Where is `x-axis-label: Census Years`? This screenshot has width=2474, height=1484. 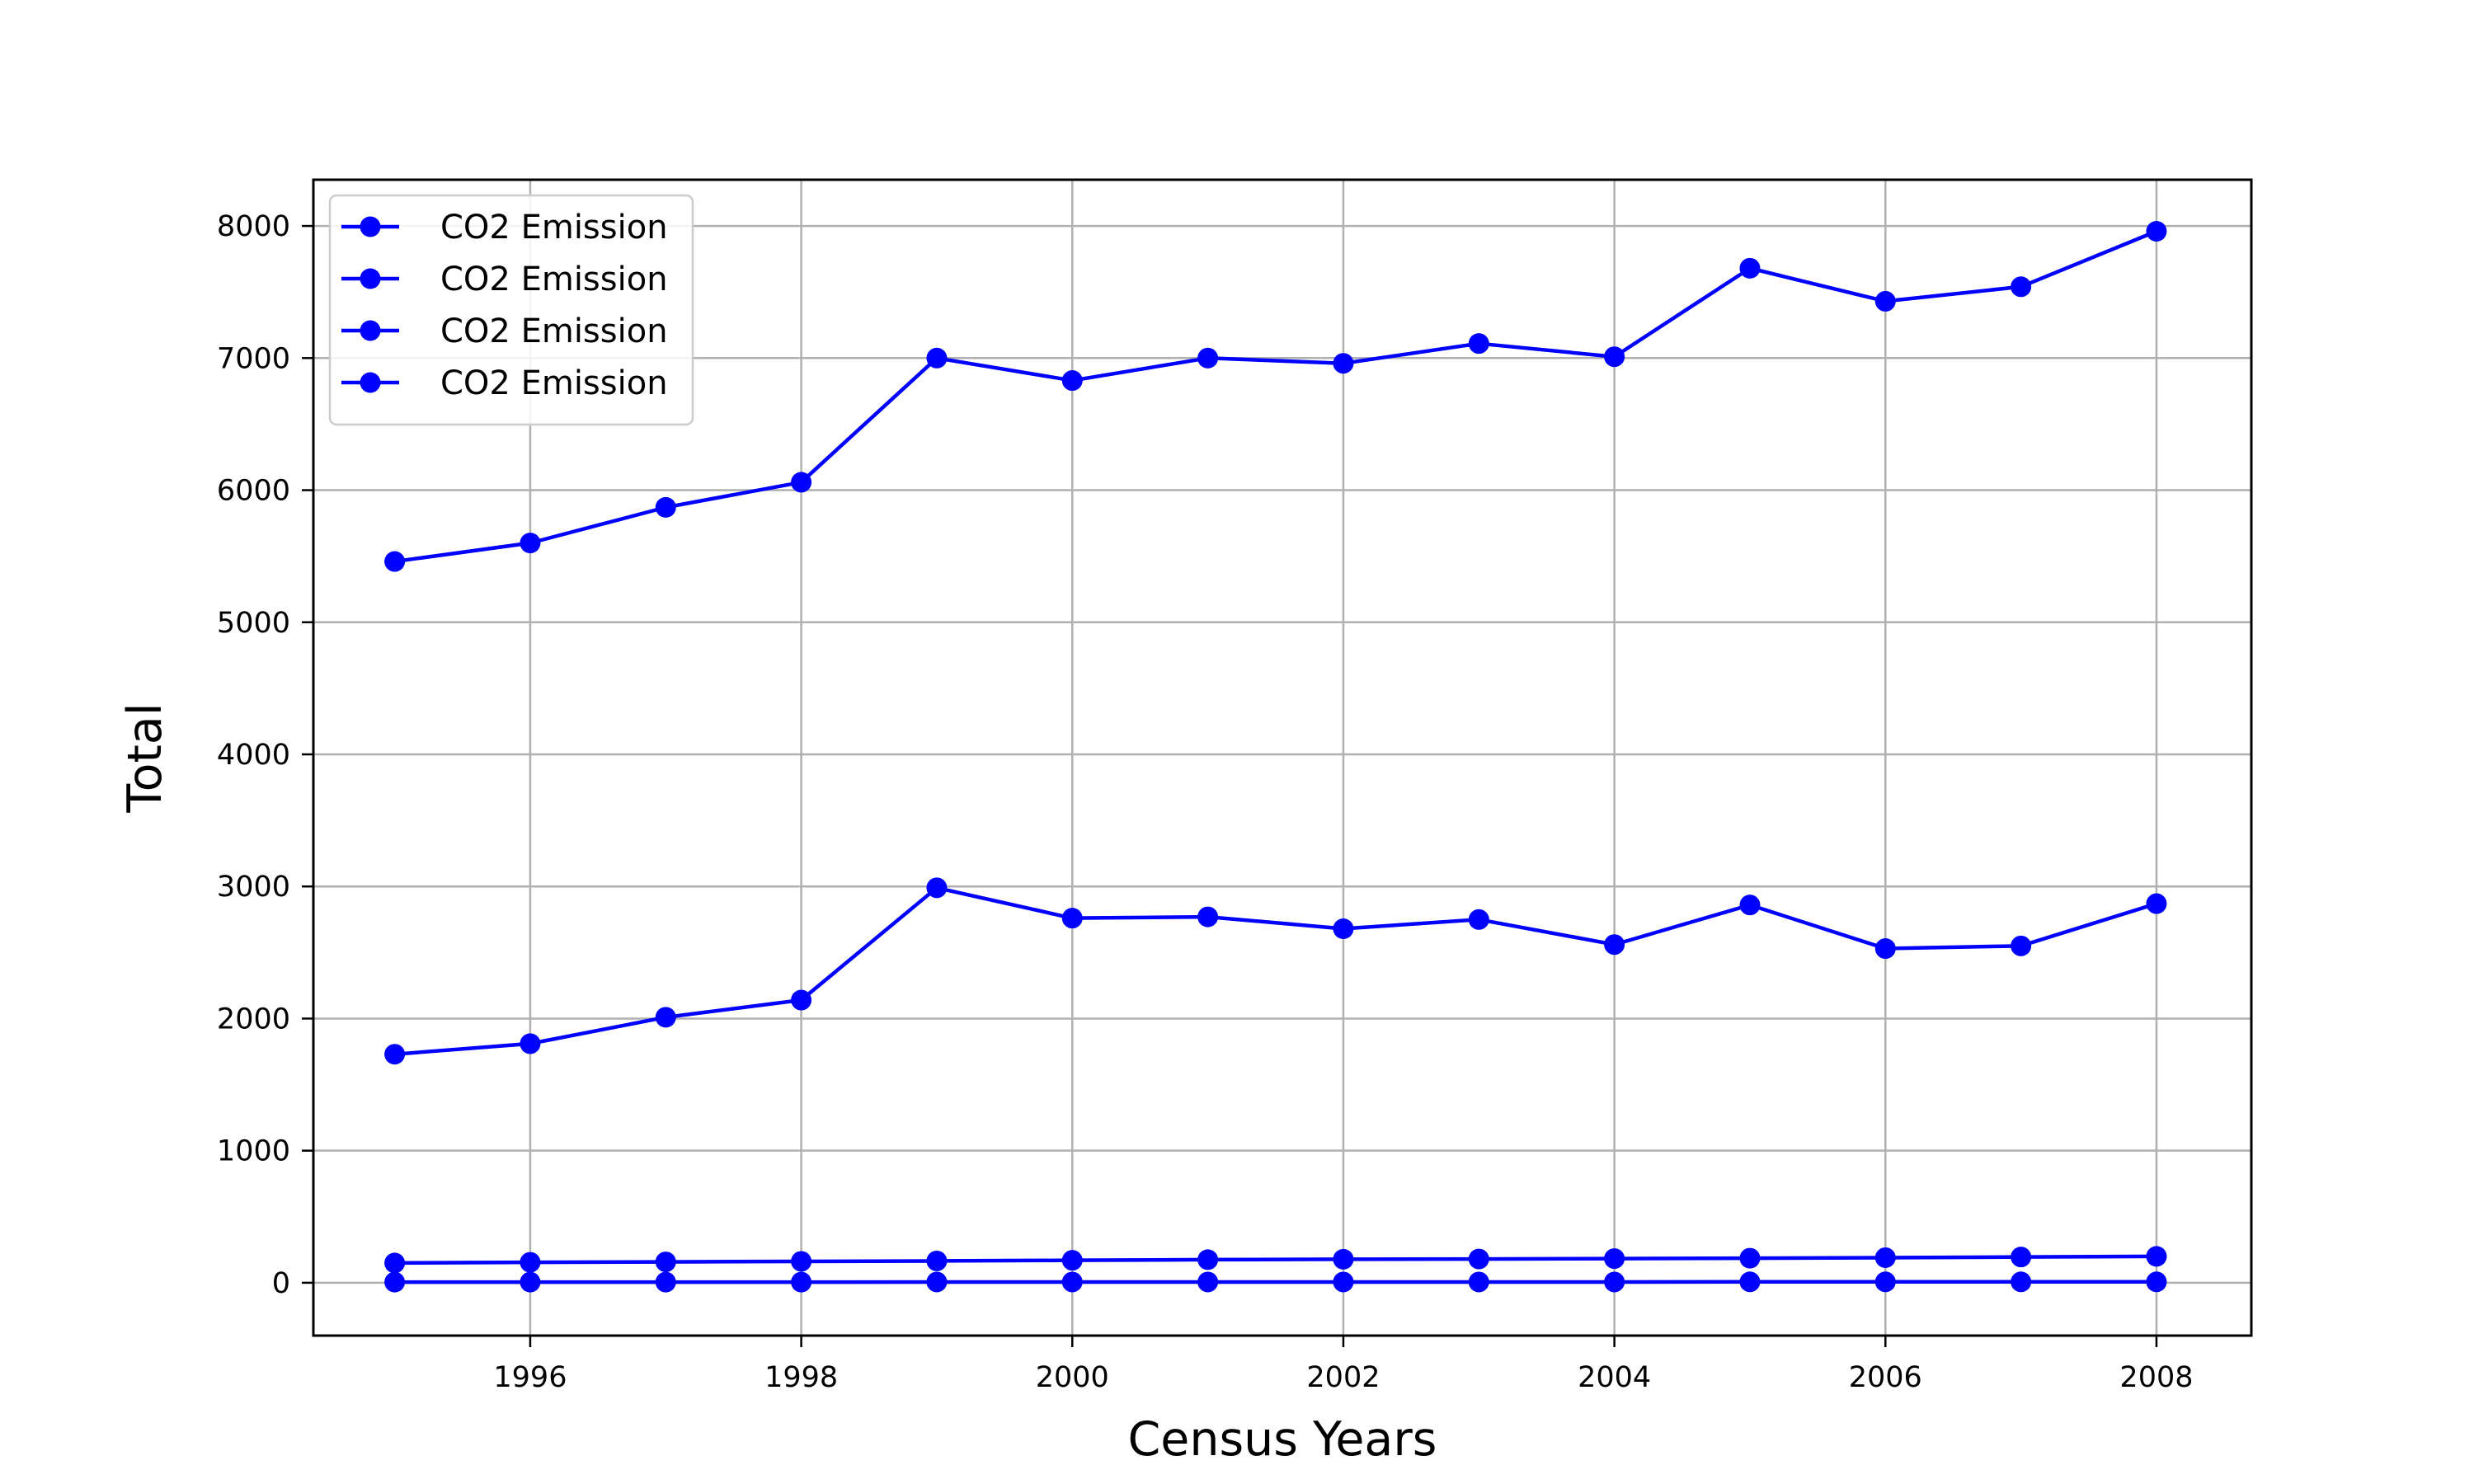 x-axis-label: Census Years is located at coordinates (1282, 1439).